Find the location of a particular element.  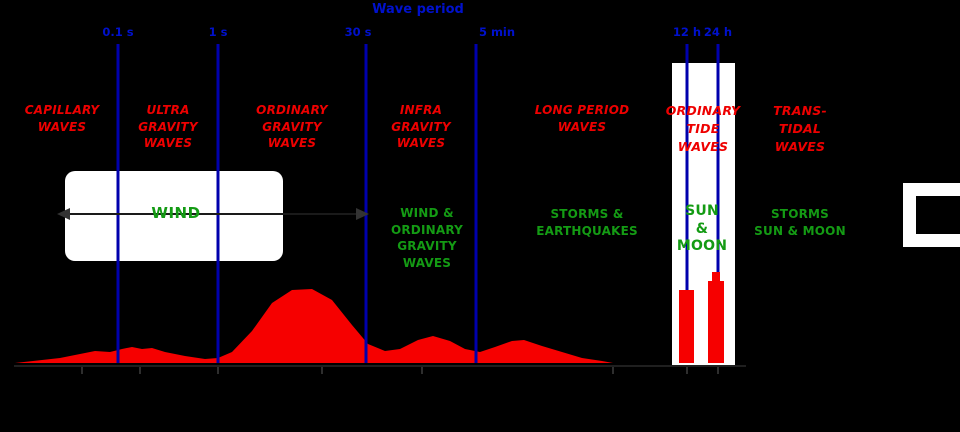

right-edge-frame is located at coordinates (931, 215).